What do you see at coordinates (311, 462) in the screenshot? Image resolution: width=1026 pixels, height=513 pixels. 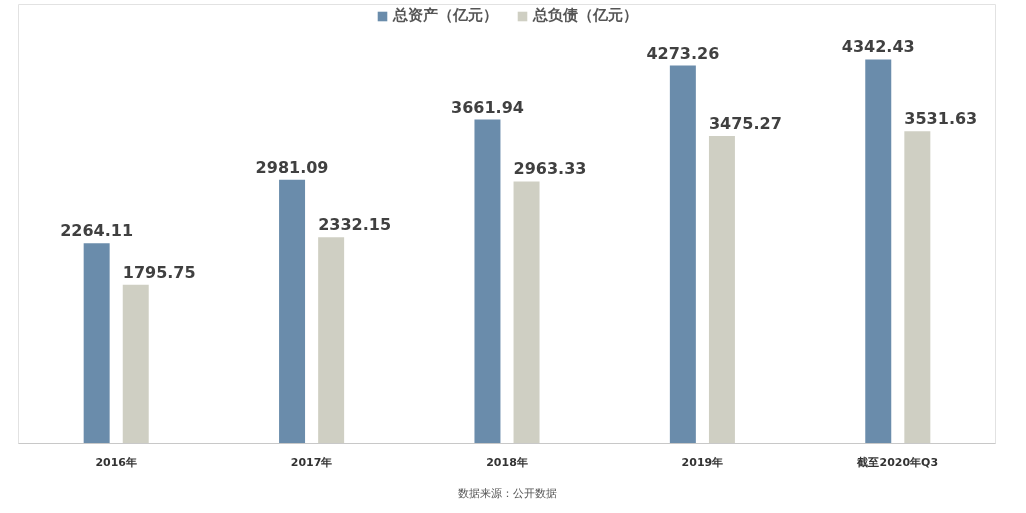 I see `x-tick-label: 2017年` at bounding box center [311, 462].